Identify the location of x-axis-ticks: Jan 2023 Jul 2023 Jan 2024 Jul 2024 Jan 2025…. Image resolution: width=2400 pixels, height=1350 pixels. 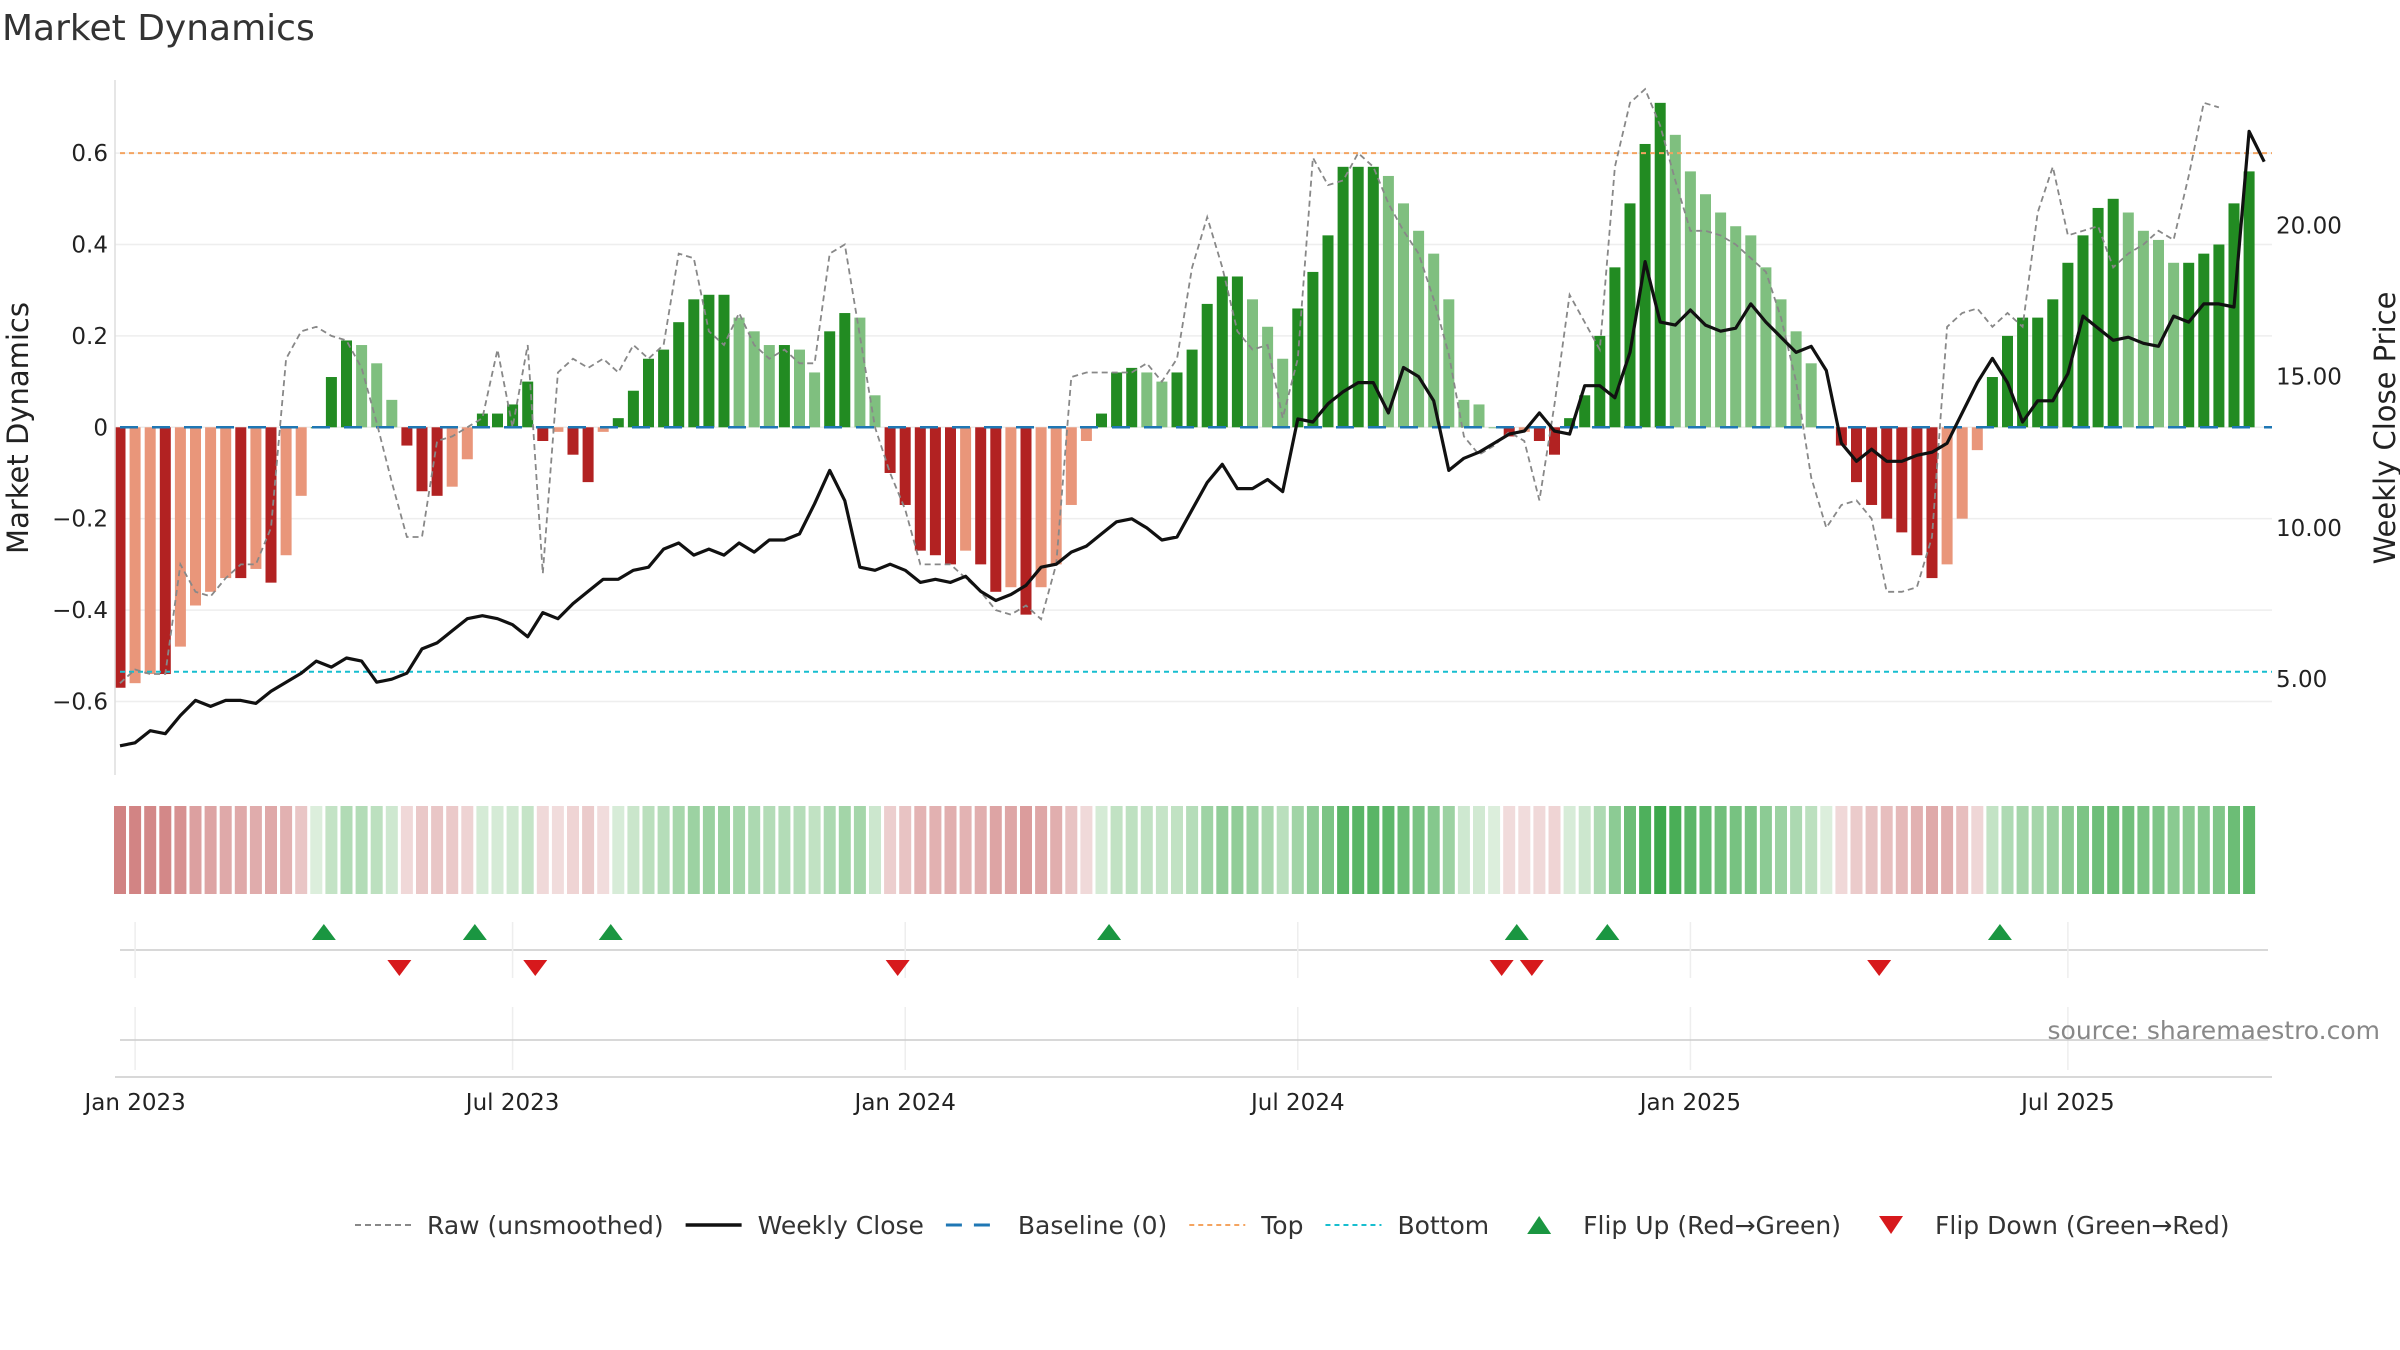
(1098, 1103).